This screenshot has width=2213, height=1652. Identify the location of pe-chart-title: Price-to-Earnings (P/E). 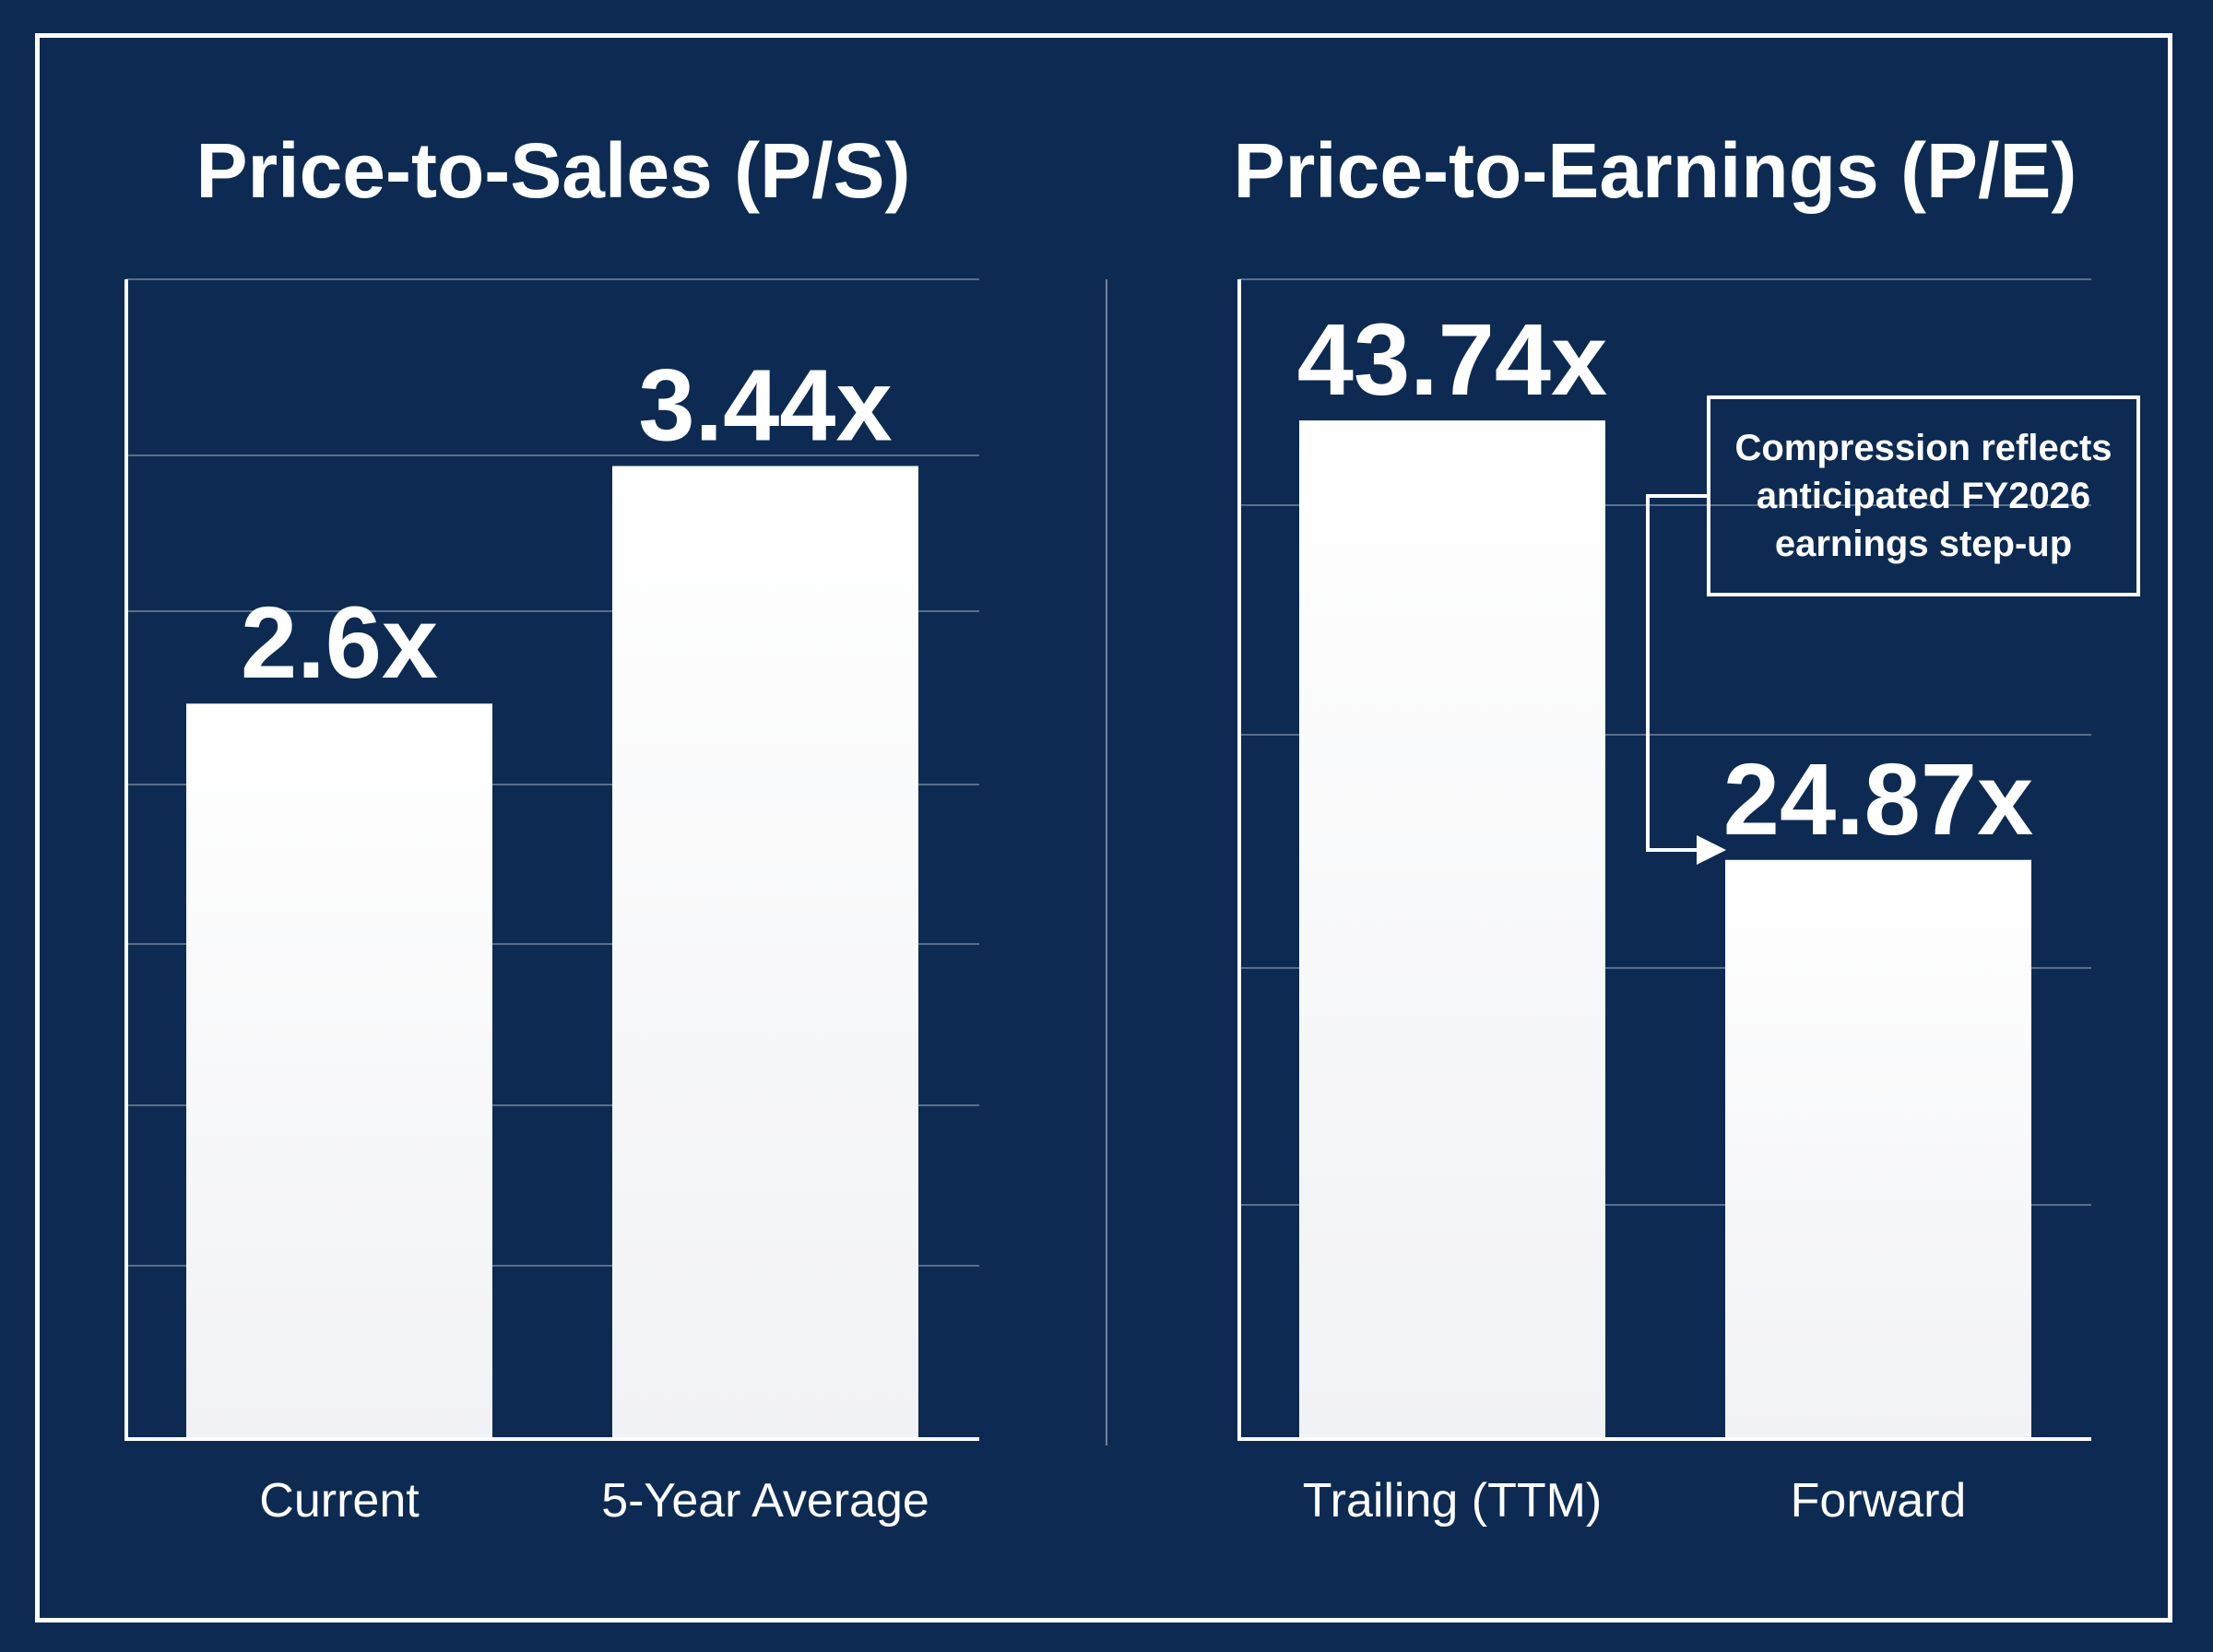
(1655, 170).